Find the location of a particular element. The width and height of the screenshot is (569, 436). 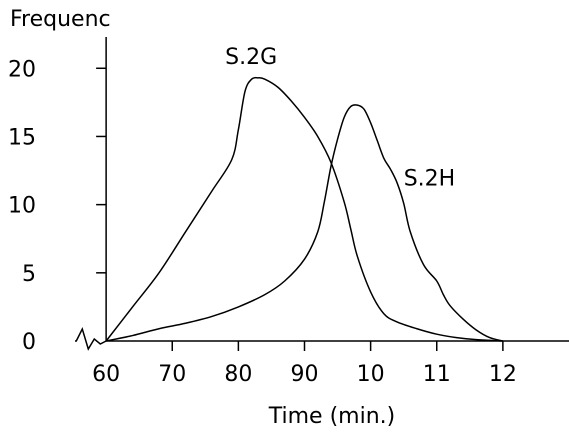

y-tick-label: 20 is located at coordinates (22, 69).